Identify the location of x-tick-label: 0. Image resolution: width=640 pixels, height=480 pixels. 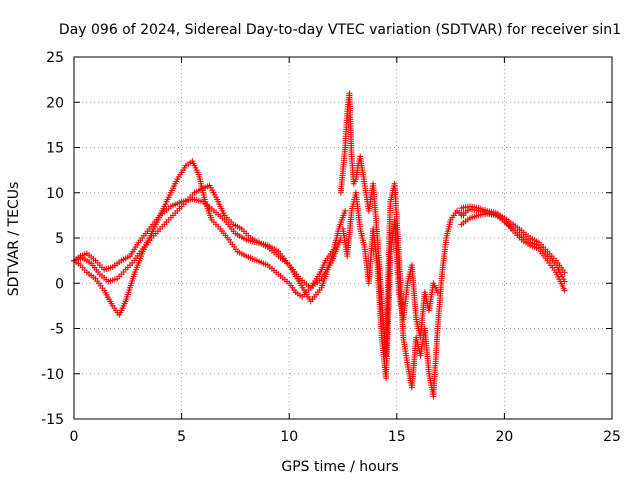
(74, 437).